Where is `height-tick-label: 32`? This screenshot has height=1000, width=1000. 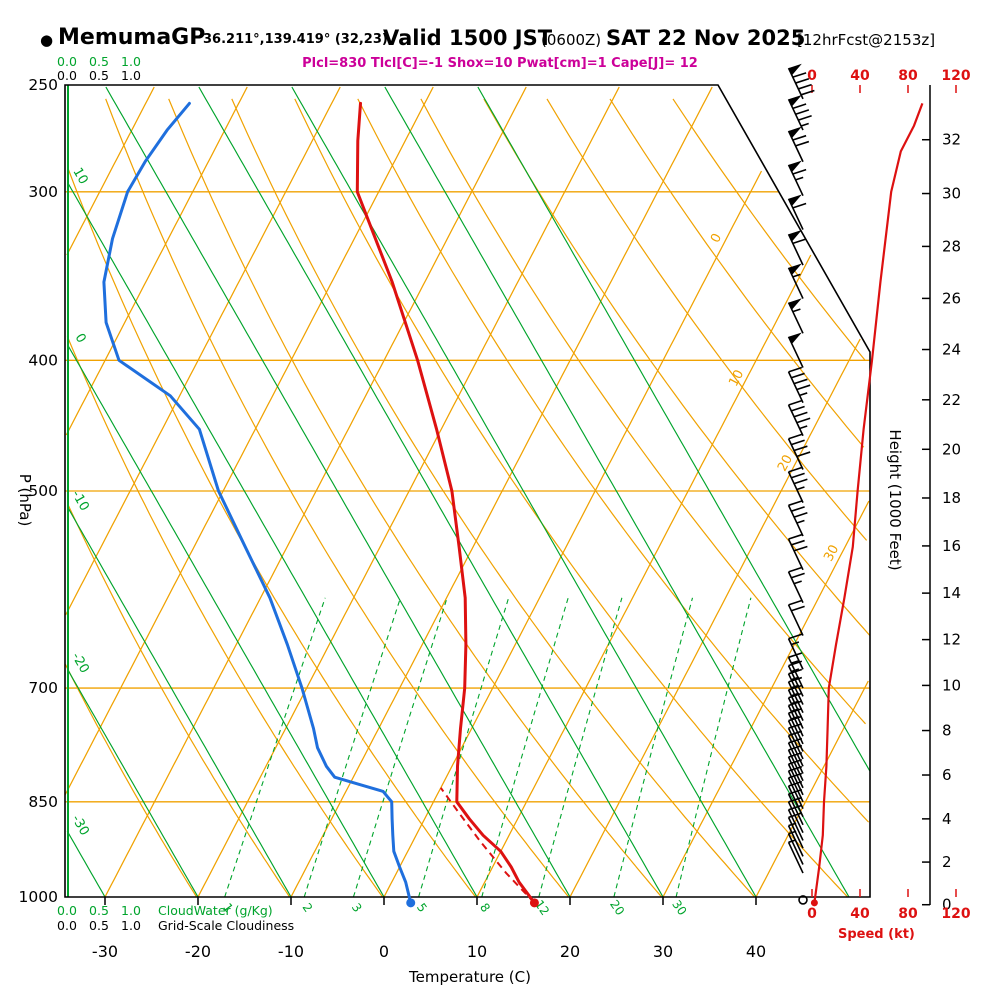 height-tick-label: 32 is located at coordinates (951, 140).